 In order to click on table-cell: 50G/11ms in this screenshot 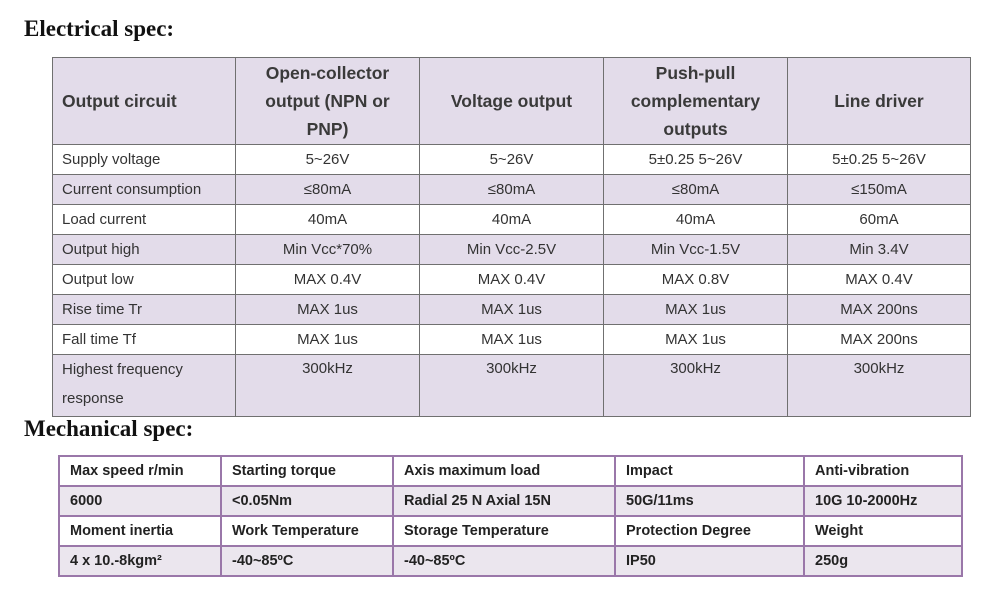, I will do `click(709, 501)`.